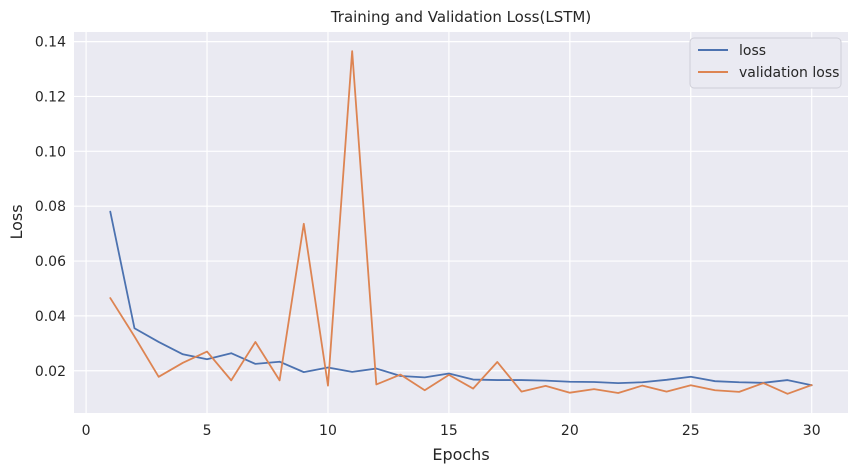  What do you see at coordinates (328, 431) in the screenshot?
I see `x-tick-label: 10` at bounding box center [328, 431].